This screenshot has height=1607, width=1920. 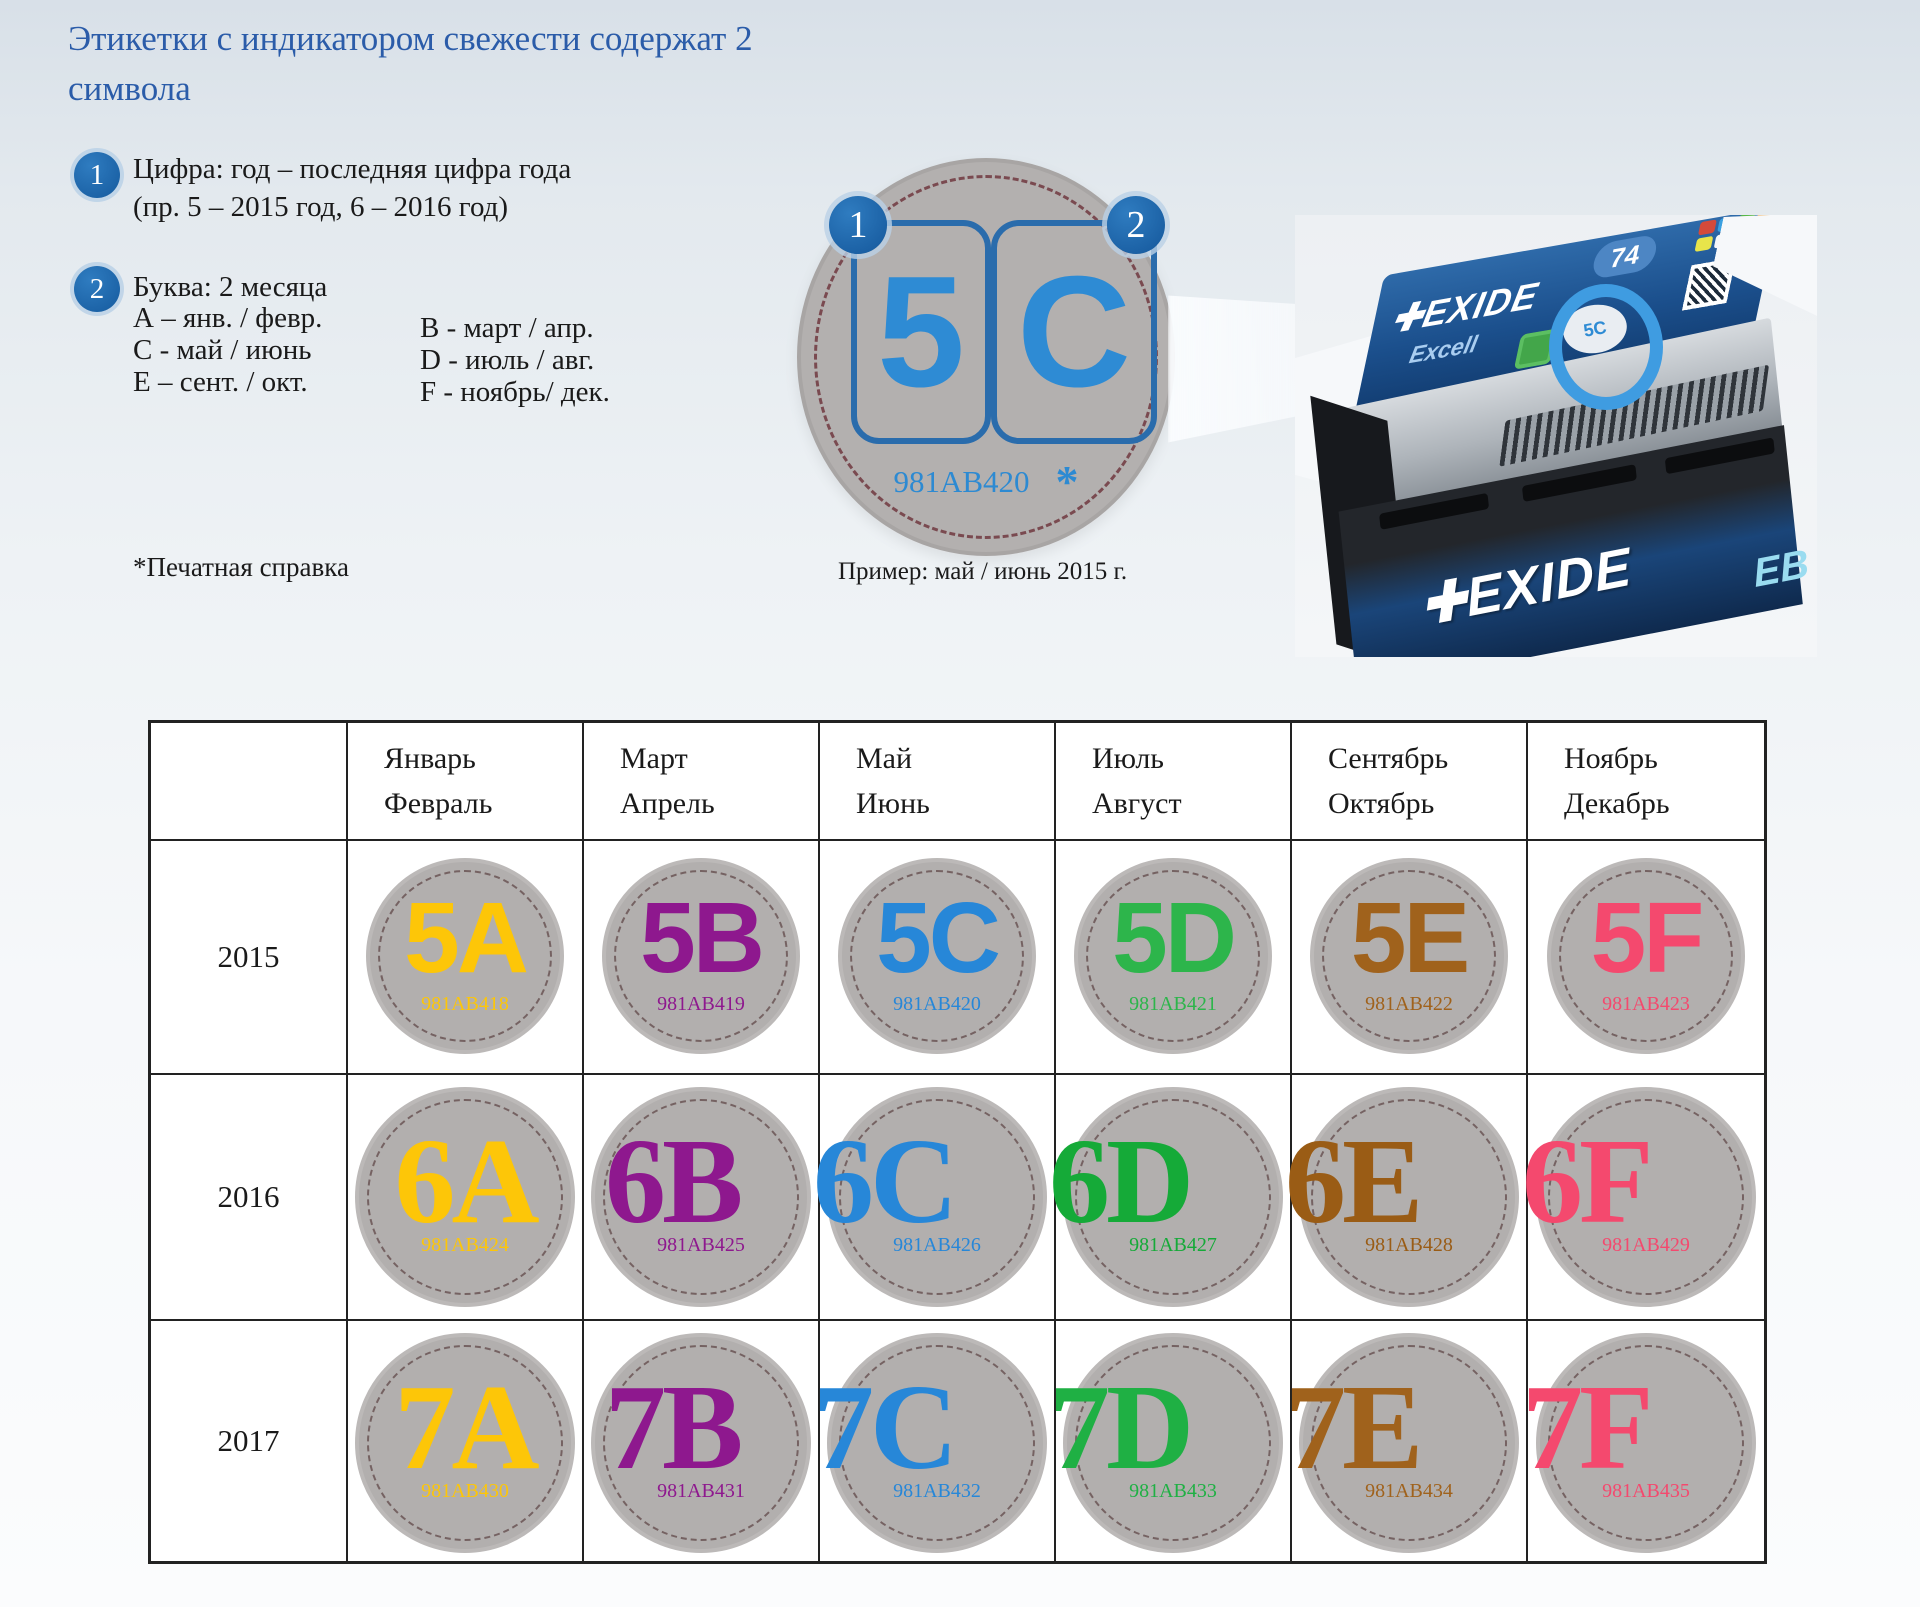 I want to click on sticker-part-number: 981AB418, so click(x=465, y=1004).